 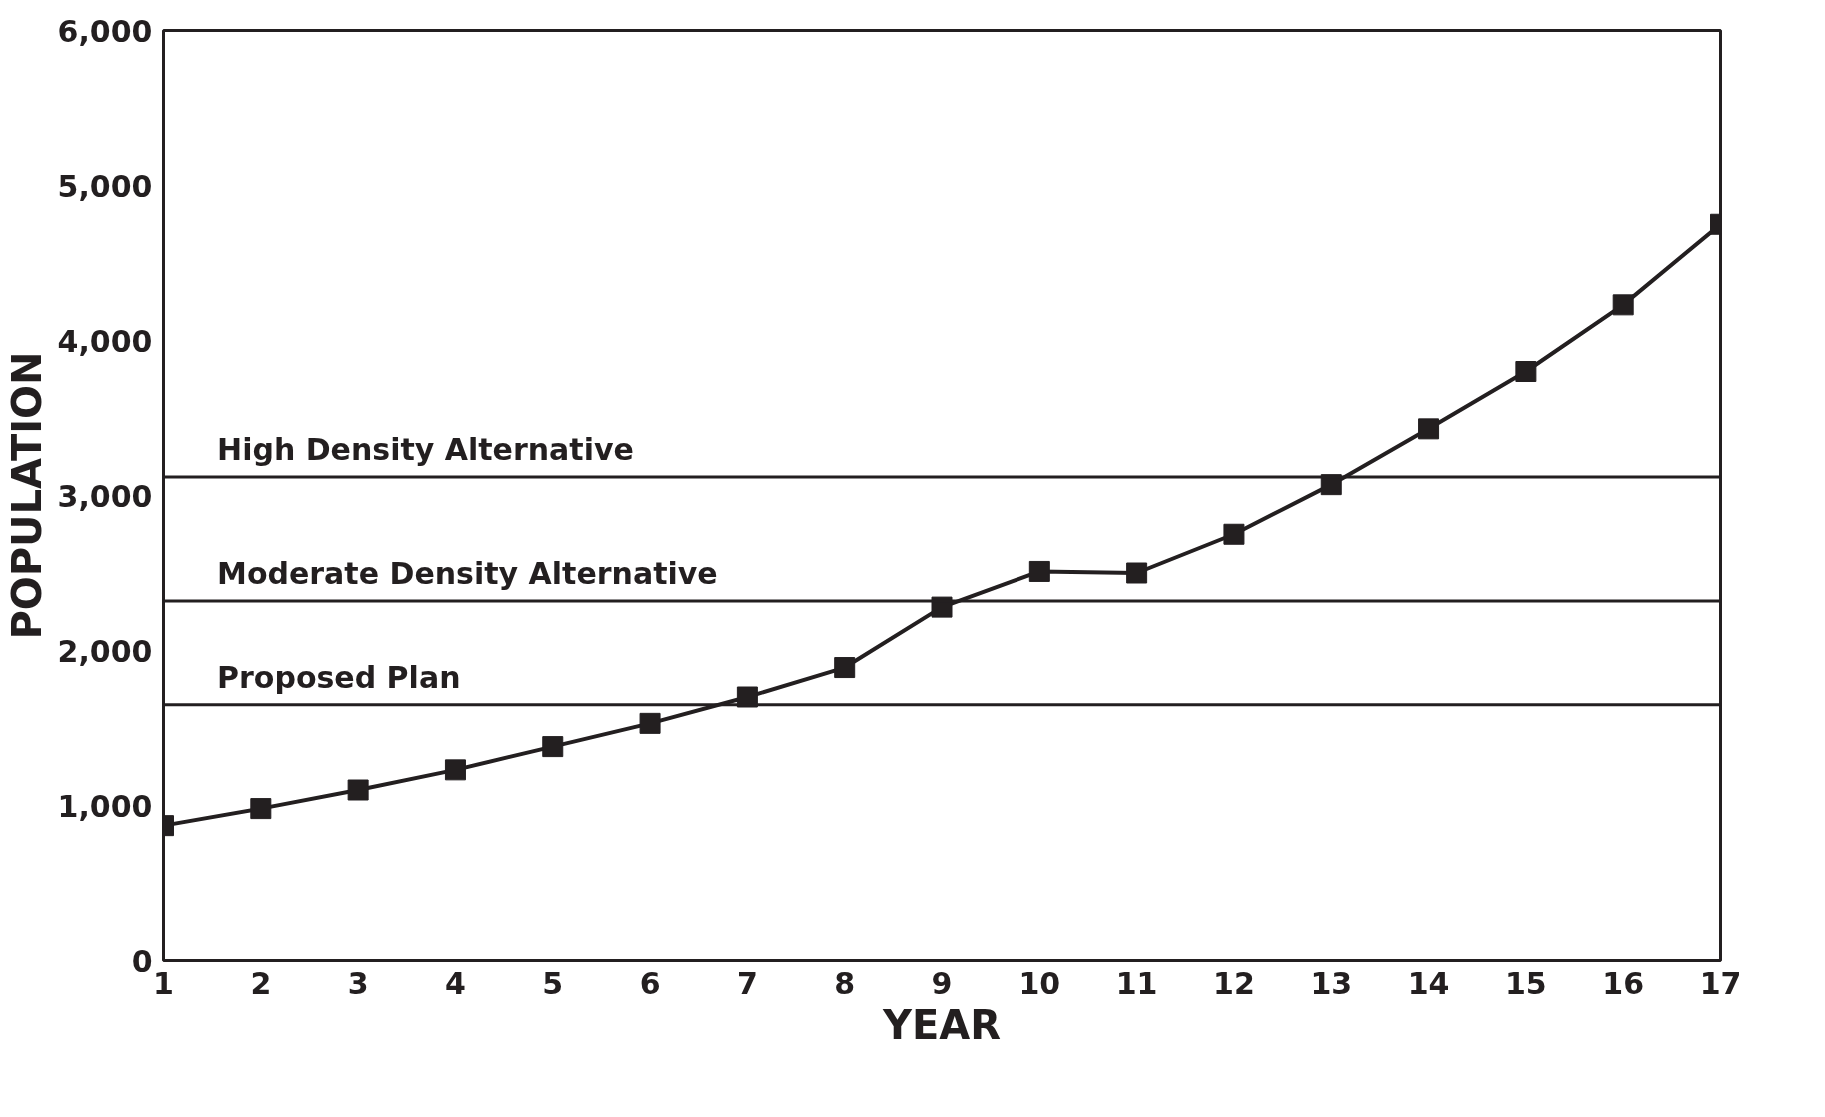 I want to click on y-tick-label: 6,000, so click(x=105, y=31).